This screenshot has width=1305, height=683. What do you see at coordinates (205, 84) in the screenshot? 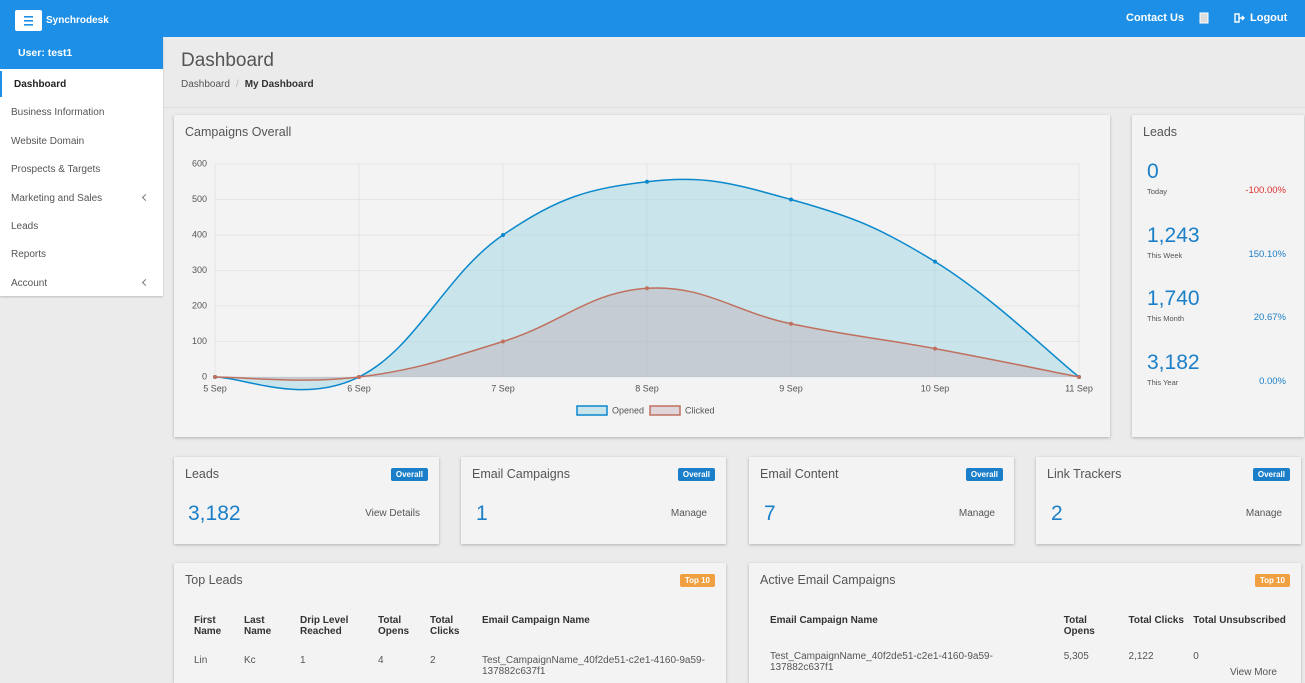
I see `breadcrumb-item: Dashboard` at bounding box center [205, 84].